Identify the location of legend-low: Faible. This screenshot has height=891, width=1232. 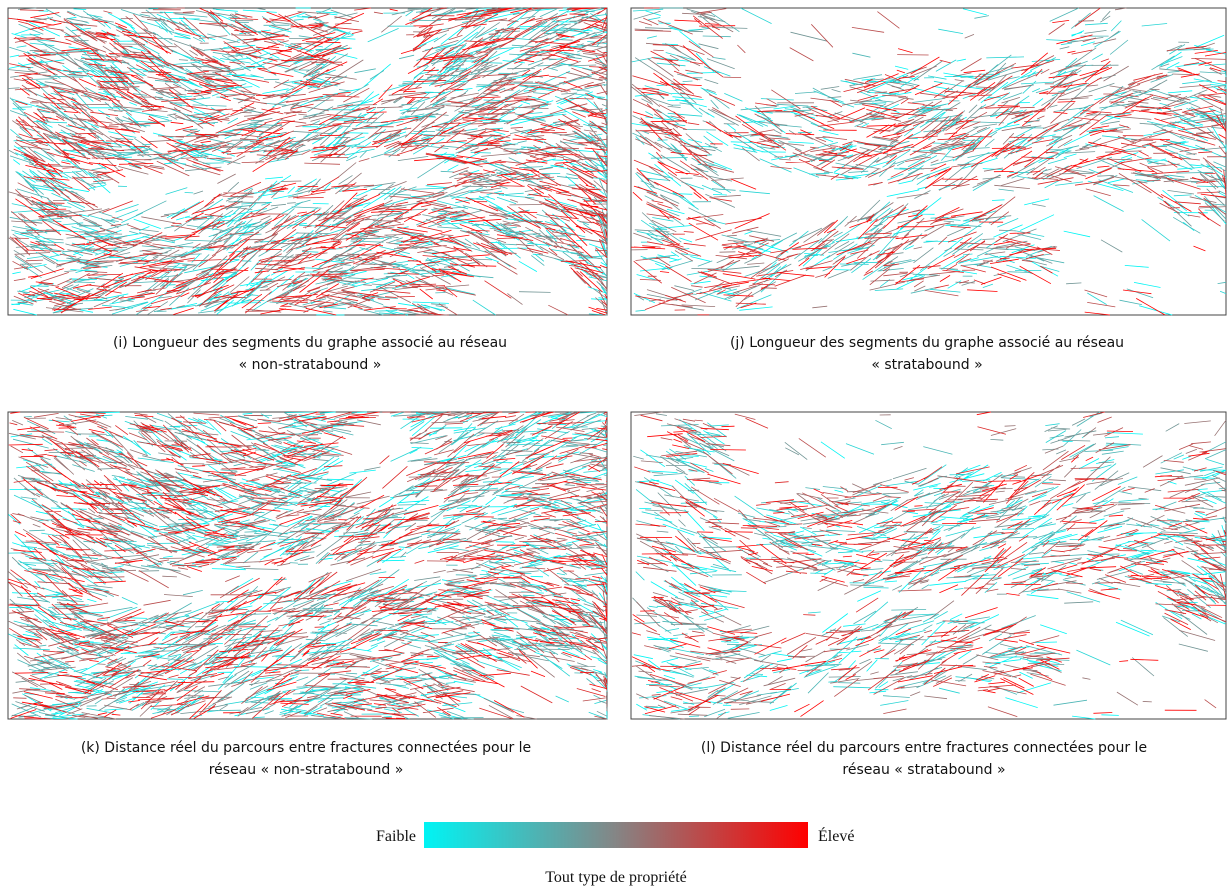
(396, 836).